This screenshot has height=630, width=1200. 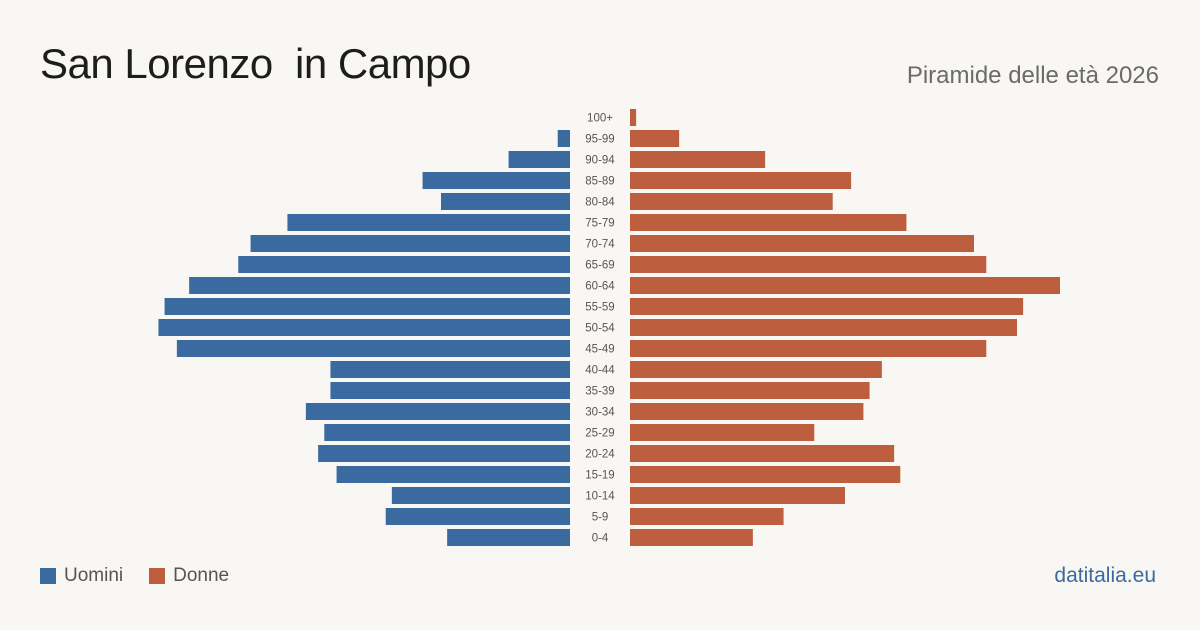 What do you see at coordinates (600, 518) in the screenshot?
I see `age-label-5-9: 5-9` at bounding box center [600, 518].